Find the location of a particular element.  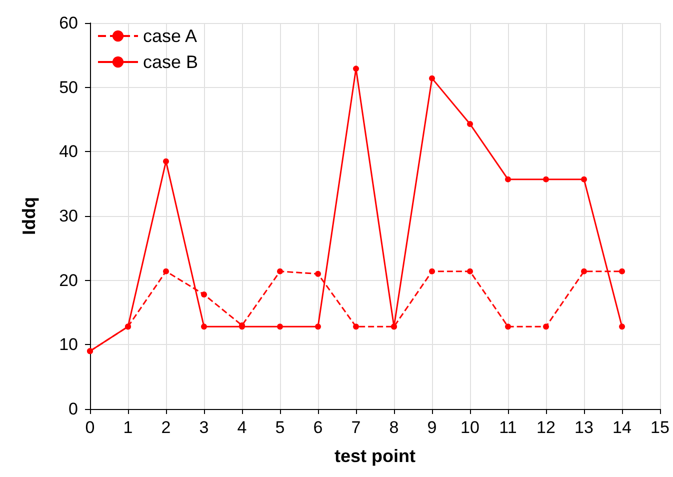

y-tick-label: 20 is located at coordinates (68, 280).